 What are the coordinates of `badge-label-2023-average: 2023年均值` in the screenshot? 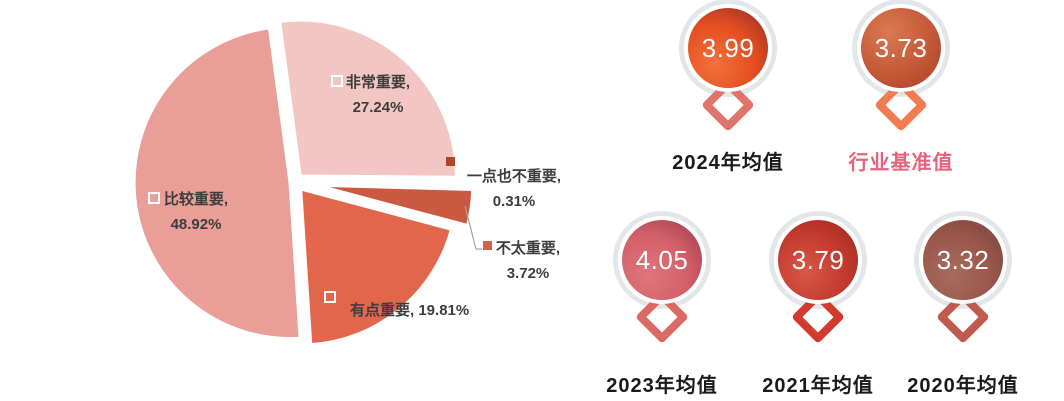 It's located at (662, 386).